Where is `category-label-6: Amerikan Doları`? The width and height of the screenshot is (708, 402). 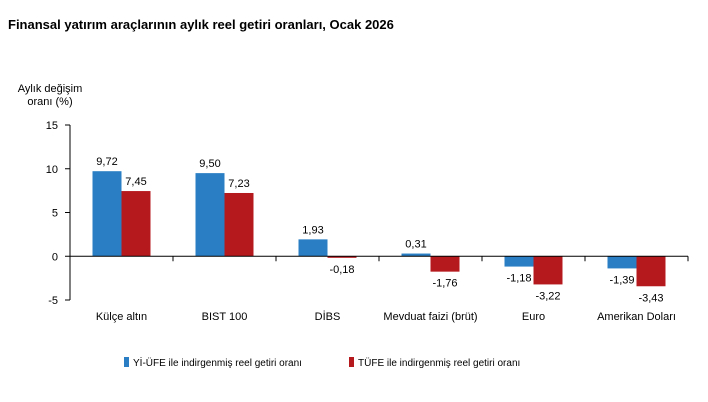
category-label-6: Amerikan Doları is located at coordinates (636, 317).